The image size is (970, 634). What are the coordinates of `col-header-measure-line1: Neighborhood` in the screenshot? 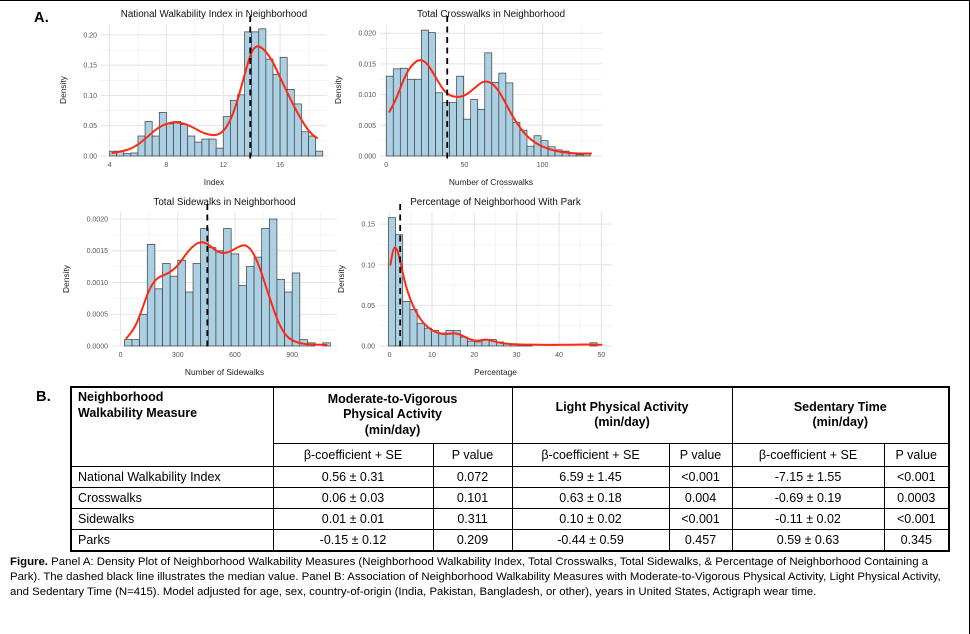 It's located at (121, 397).